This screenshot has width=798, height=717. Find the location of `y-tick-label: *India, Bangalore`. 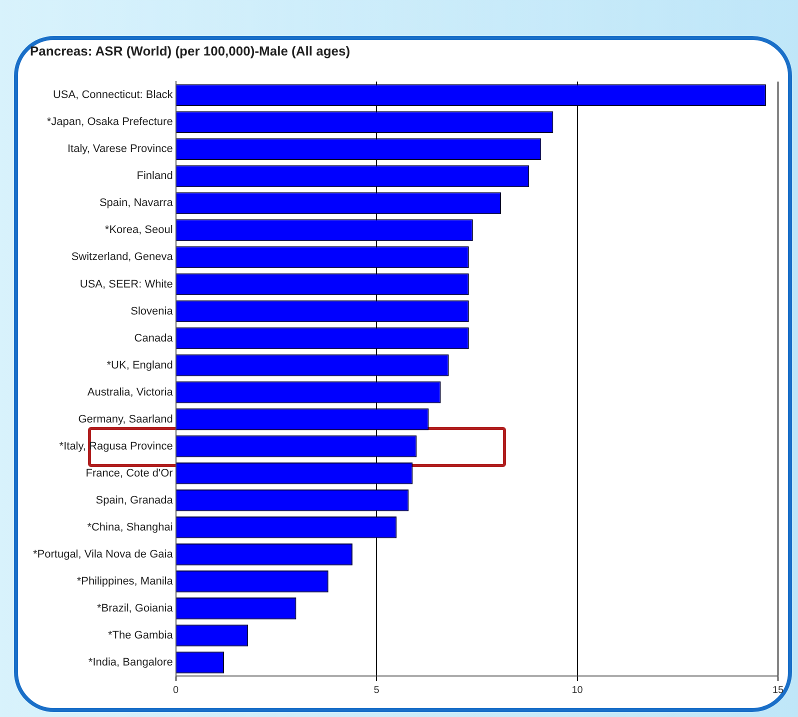

y-tick-label: *India, Bangalore is located at coordinates (130, 662).